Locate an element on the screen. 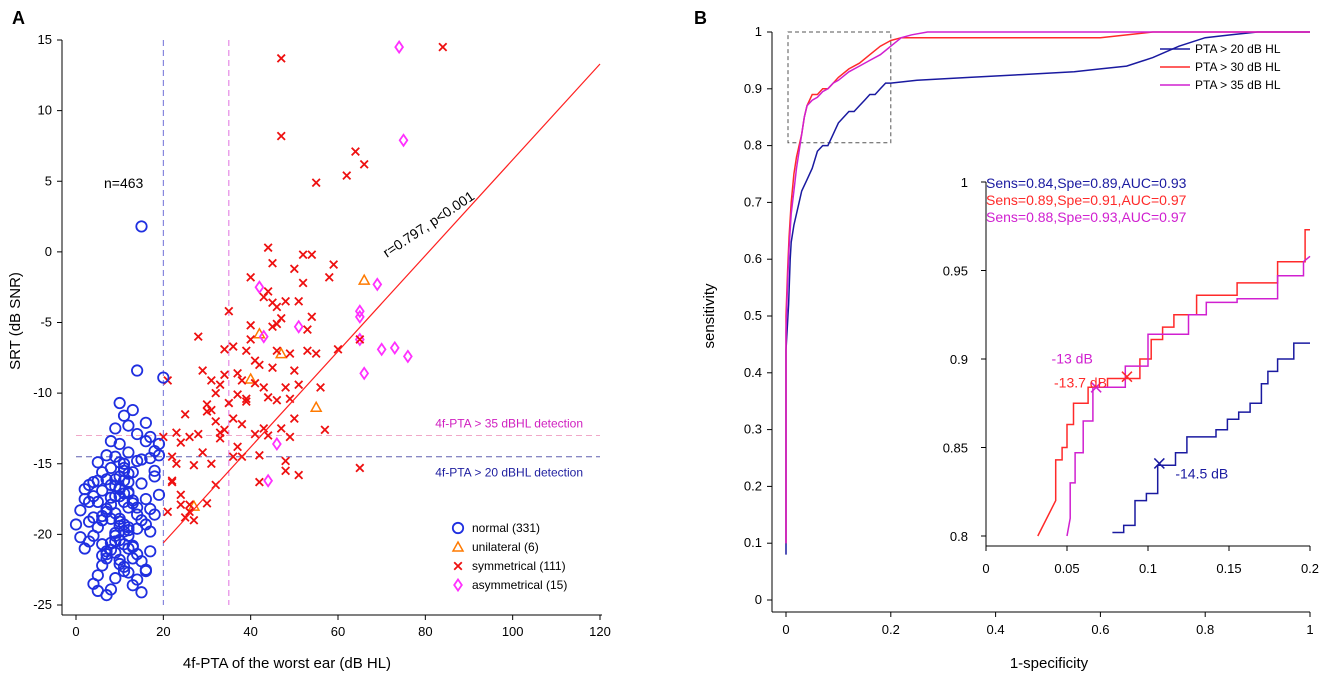 This screenshot has width=1325, height=678. cutoff-marker is located at coordinates (1096, 387).